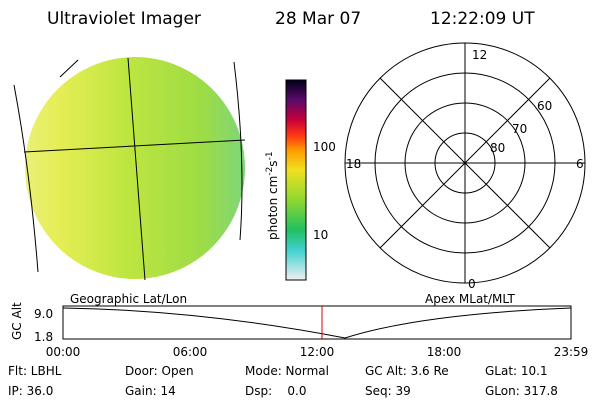 Image resolution: width=600 pixels, height=400 pixels. What do you see at coordinates (521, 391) in the screenshot?
I see `status-field: GLon: 317.8` at bounding box center [521, 391].